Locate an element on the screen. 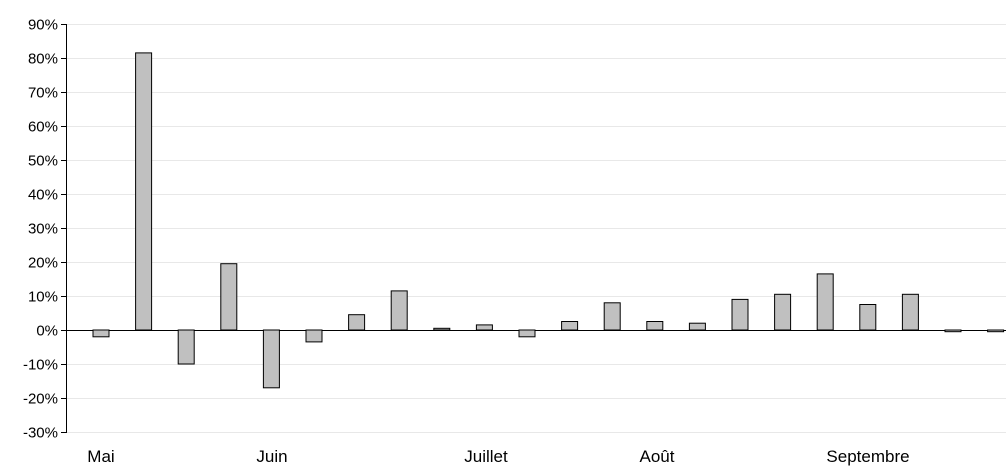  x-month-label: Mai is located at coordinates (100, 456).